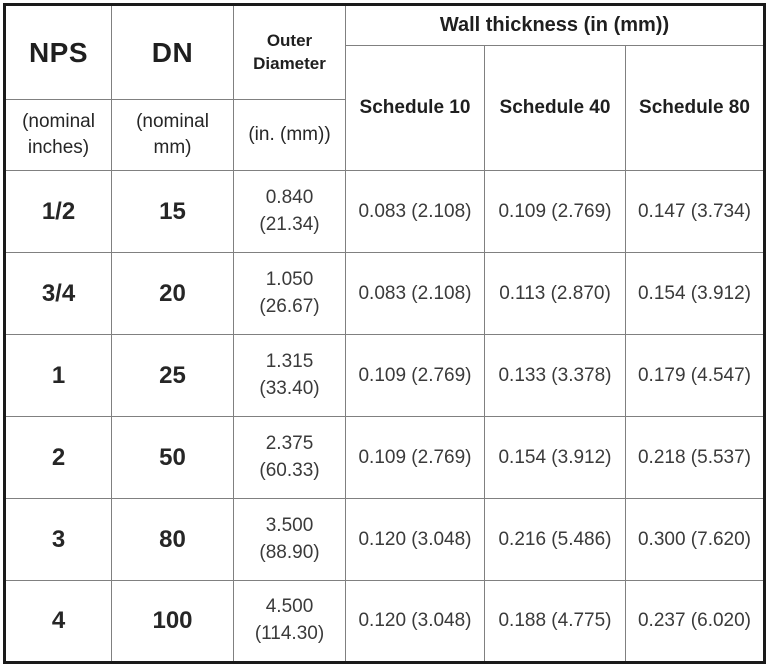 The width and height of the screenshot is (768, 672). What do you see at coordinates (695, 621) in the screenshot?
I see `schedule-80-cell: 0.237 (6.020)` at bounding box center [695, 621].